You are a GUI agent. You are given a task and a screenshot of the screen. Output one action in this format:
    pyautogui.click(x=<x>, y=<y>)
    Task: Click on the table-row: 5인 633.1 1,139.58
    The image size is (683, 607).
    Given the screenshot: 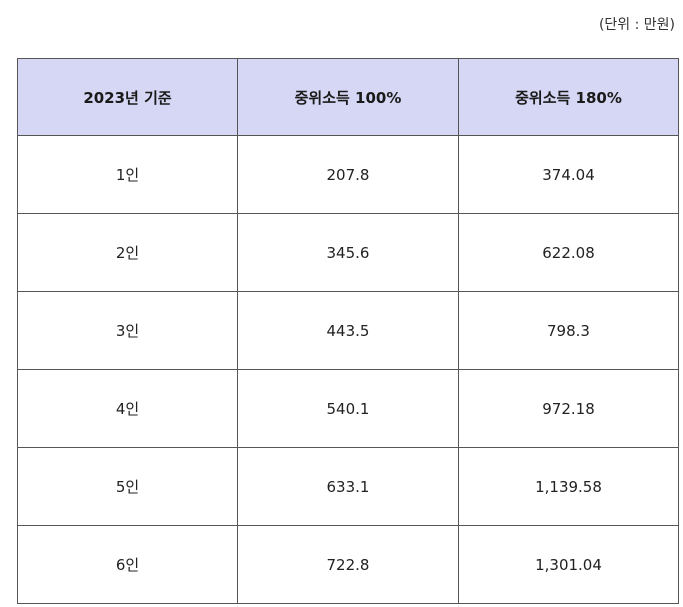 What is the action you would take?
    pyautogui.click(x=348, y=486)
    